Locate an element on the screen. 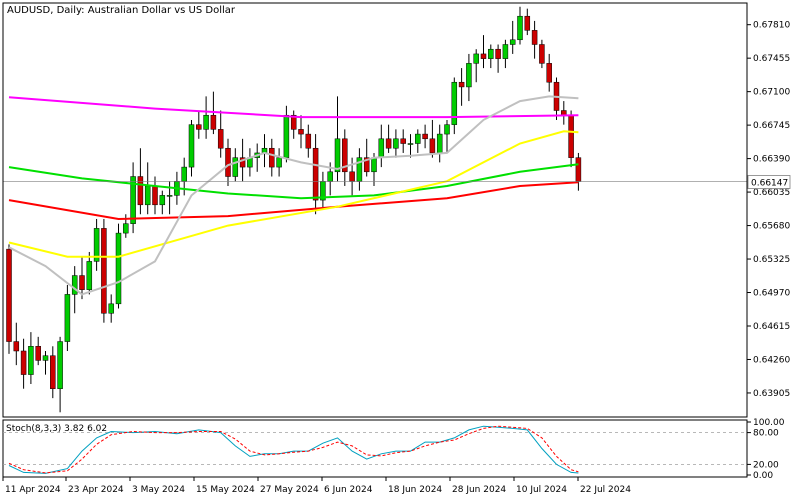 The height and width of the screenshot is (500, 800). price-tick-label: 0.64615 is located at coordinates (771, 327).